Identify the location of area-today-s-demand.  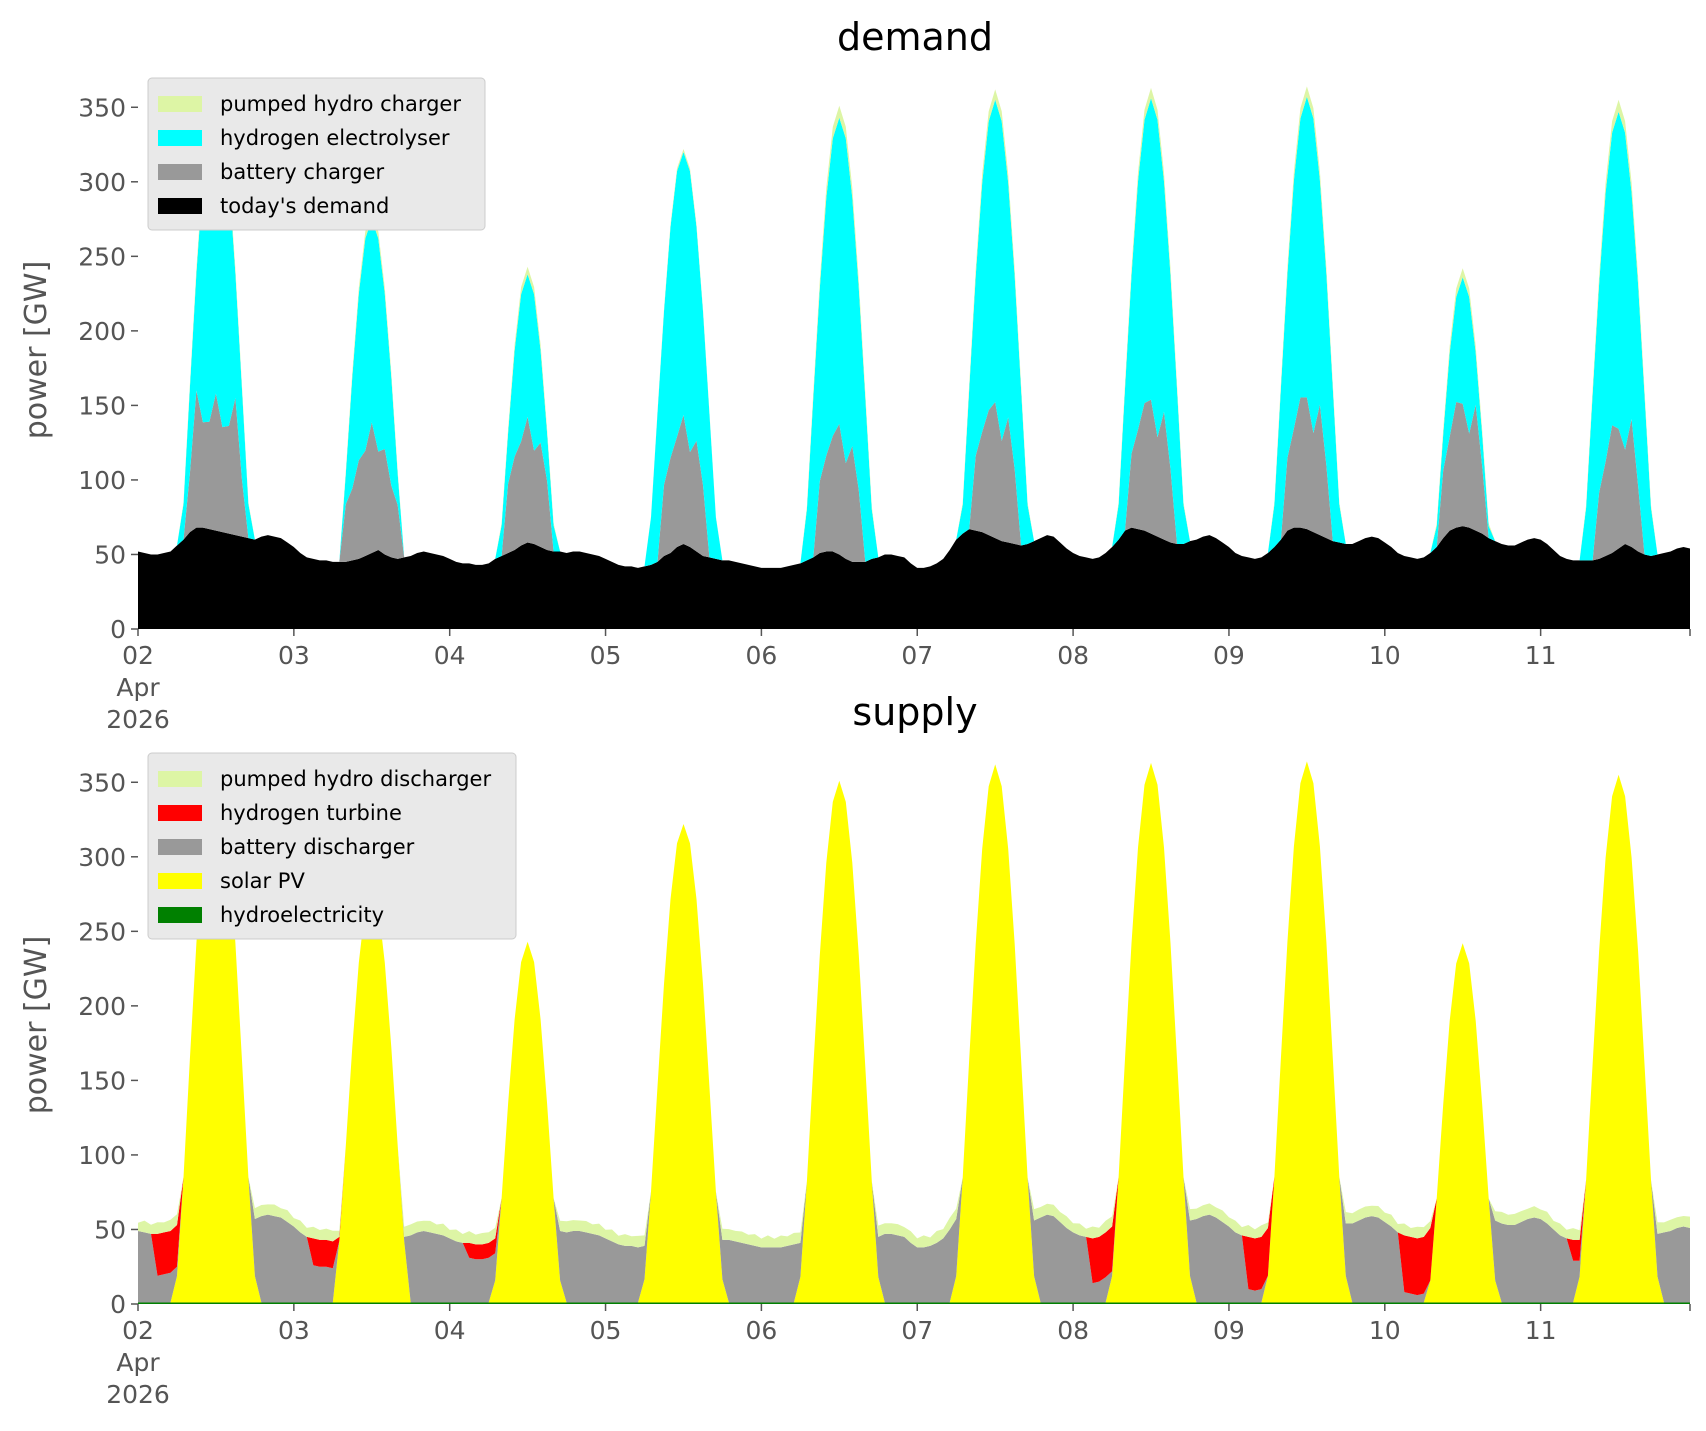
(914, 577).